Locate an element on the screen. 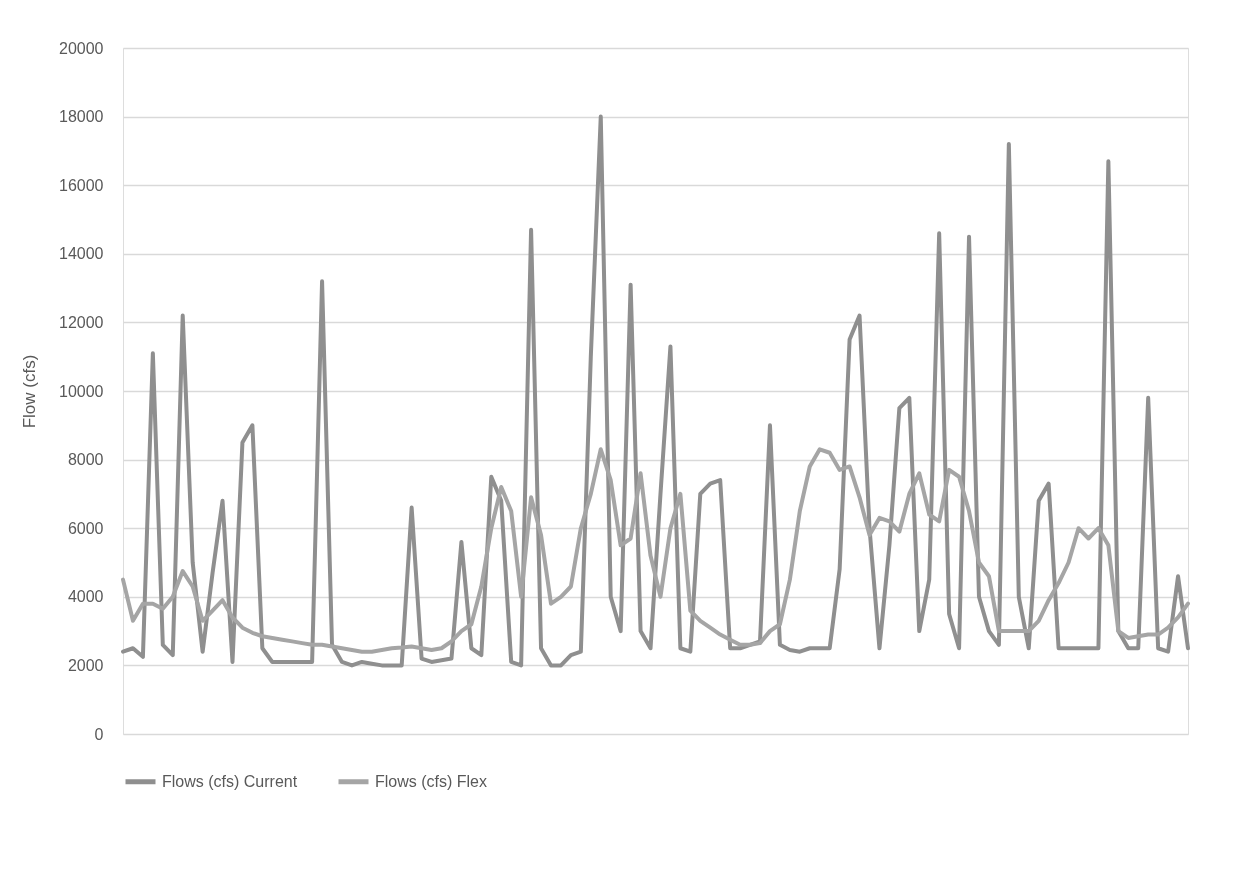  y-axis-title: Flow (cfs) is located at coordinates (30, 391).